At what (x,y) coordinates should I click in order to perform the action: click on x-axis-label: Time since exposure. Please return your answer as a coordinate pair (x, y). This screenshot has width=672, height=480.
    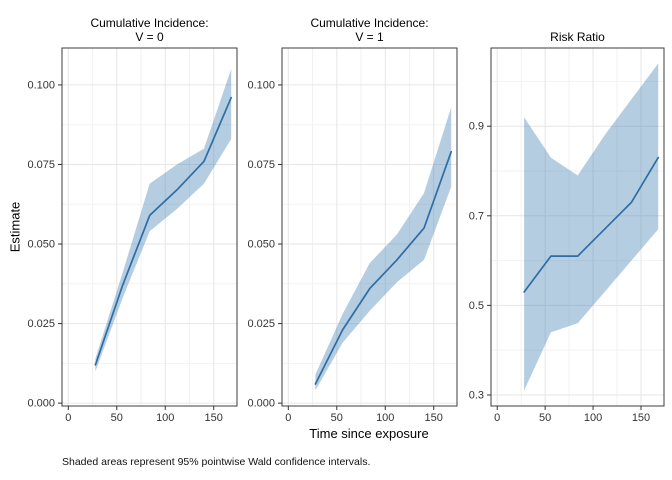
    Looking at the image, I should click on (369, 433).